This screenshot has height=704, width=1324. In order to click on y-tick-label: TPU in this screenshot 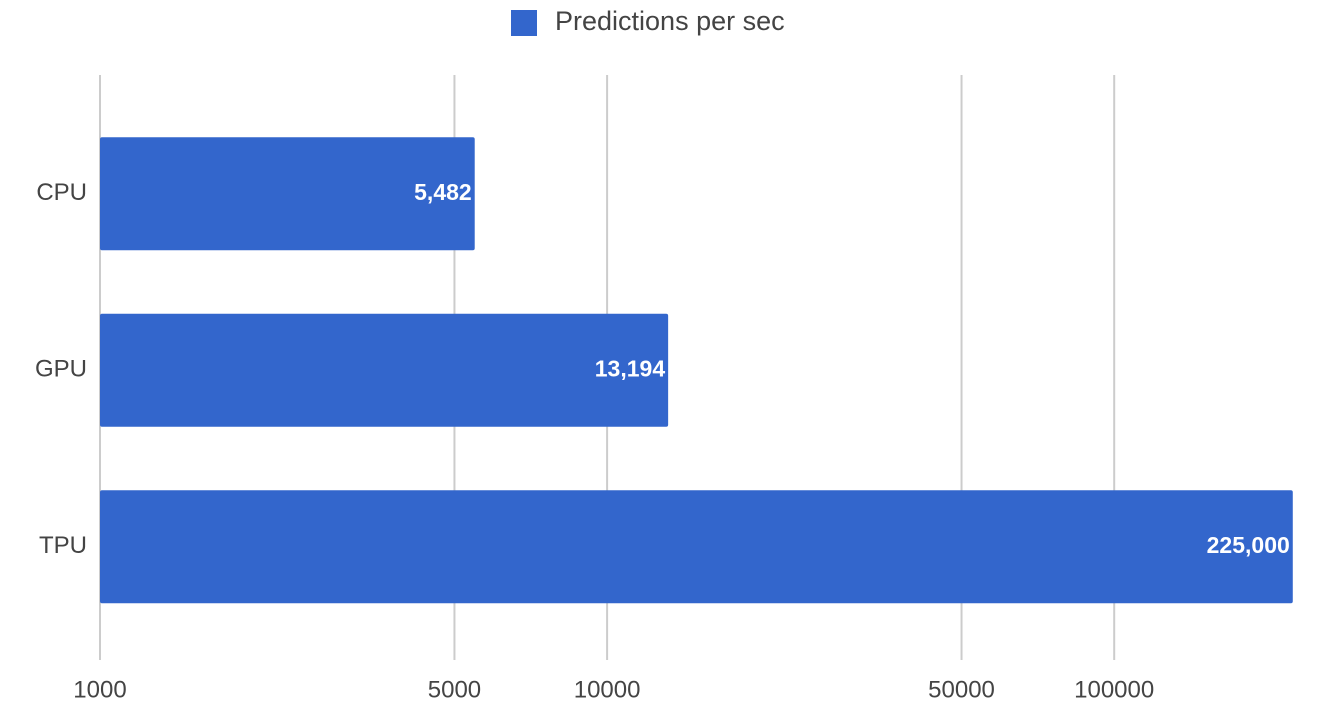, I will do `click(63, 545)`.